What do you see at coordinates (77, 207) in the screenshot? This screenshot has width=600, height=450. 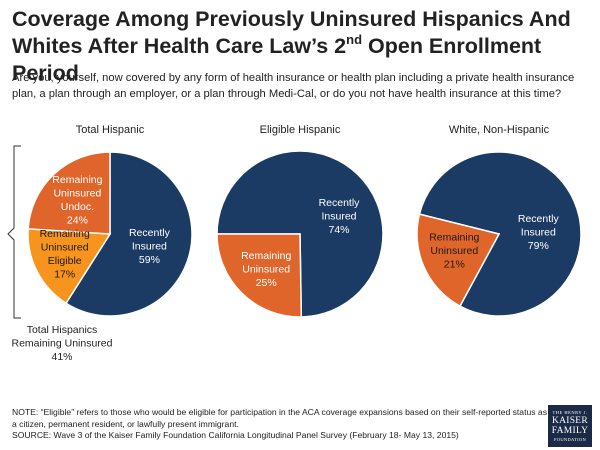 I see `slice-label: Undoc.` at bounding box center [77, 207].